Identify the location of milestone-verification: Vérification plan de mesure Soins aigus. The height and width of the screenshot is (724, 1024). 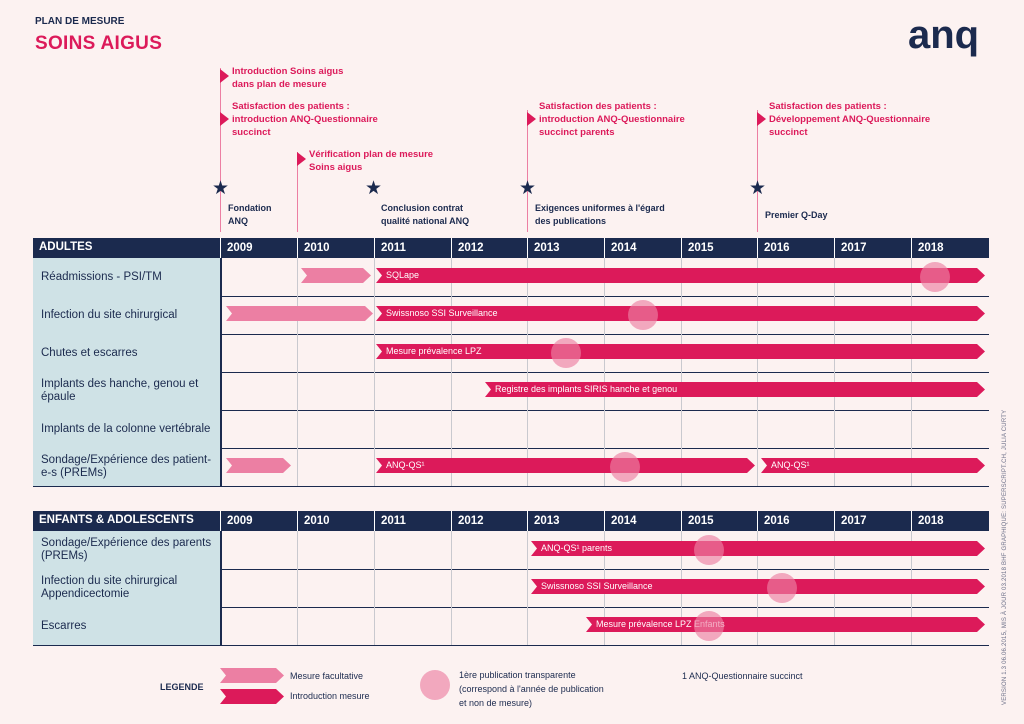
(371, 161).